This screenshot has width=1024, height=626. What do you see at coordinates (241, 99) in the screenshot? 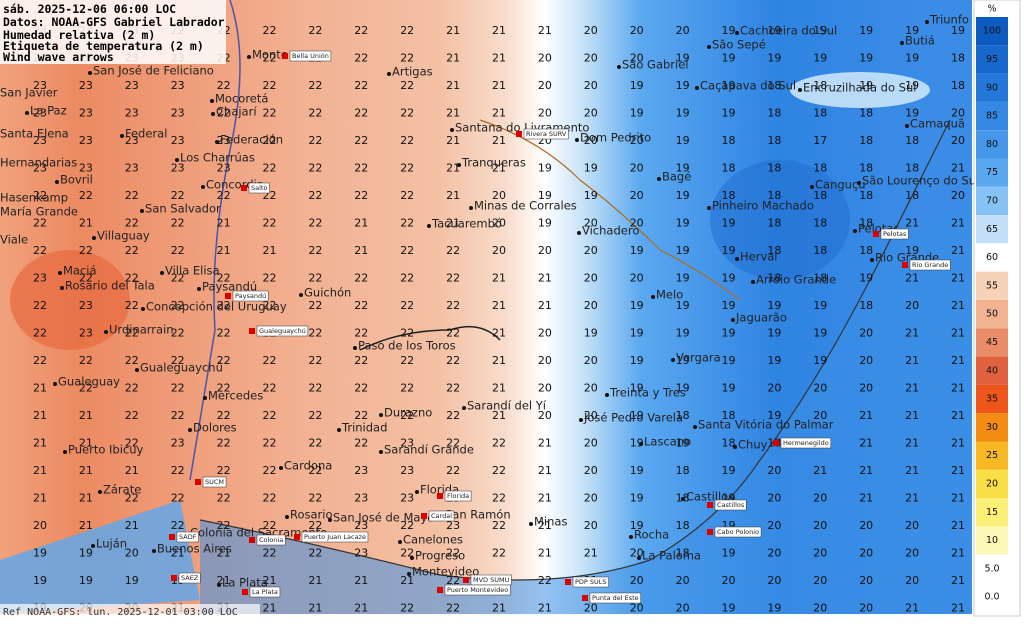
I see `city-label: Mocoretá` at bounding box center [241, 99].